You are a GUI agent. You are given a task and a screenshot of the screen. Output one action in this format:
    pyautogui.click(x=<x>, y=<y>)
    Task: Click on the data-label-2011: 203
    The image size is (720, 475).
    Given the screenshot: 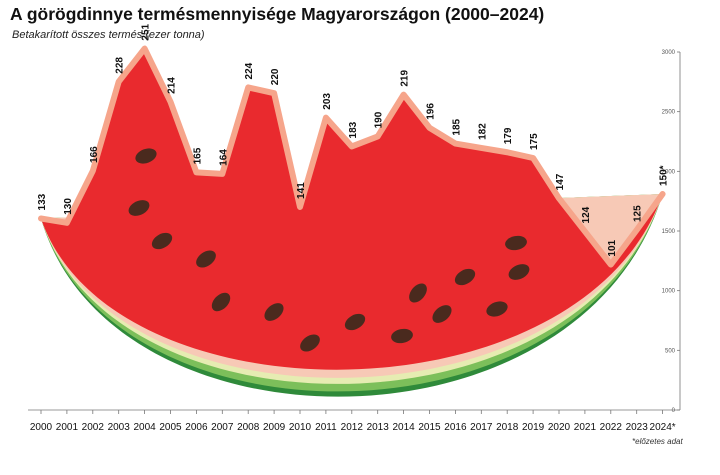 What is the action you would take?
    pyautogui.click(x=327, y=101)
    